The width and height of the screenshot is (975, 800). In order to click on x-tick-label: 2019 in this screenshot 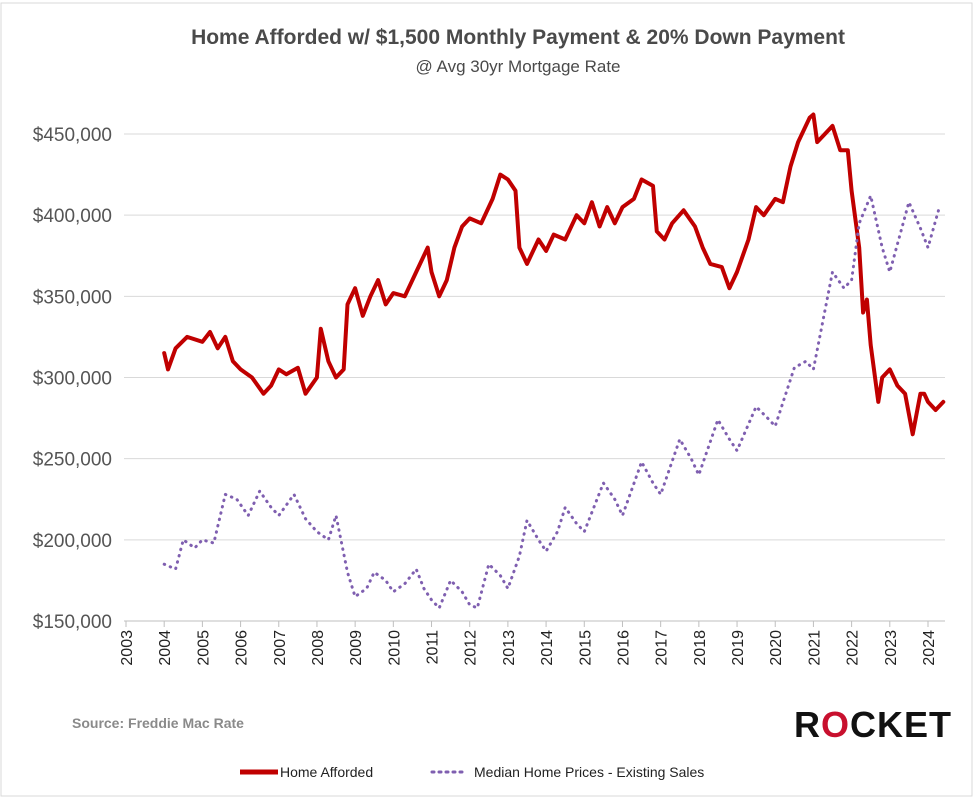, I will do `click(738, 648)`.